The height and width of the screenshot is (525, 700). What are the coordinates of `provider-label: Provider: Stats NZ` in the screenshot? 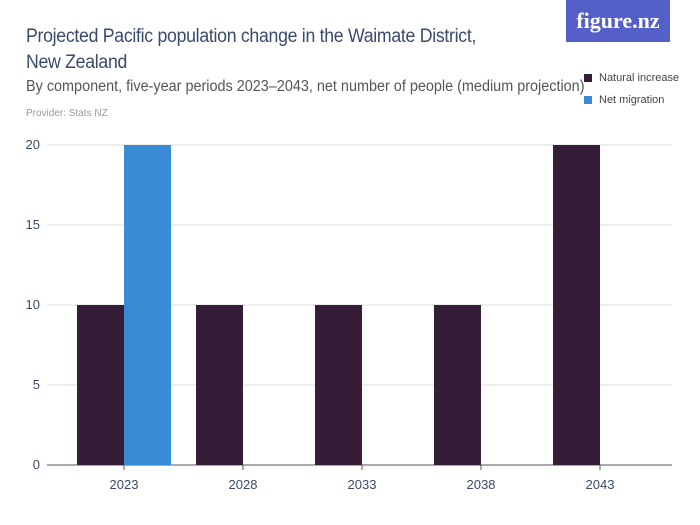 It's located at (67, 113).